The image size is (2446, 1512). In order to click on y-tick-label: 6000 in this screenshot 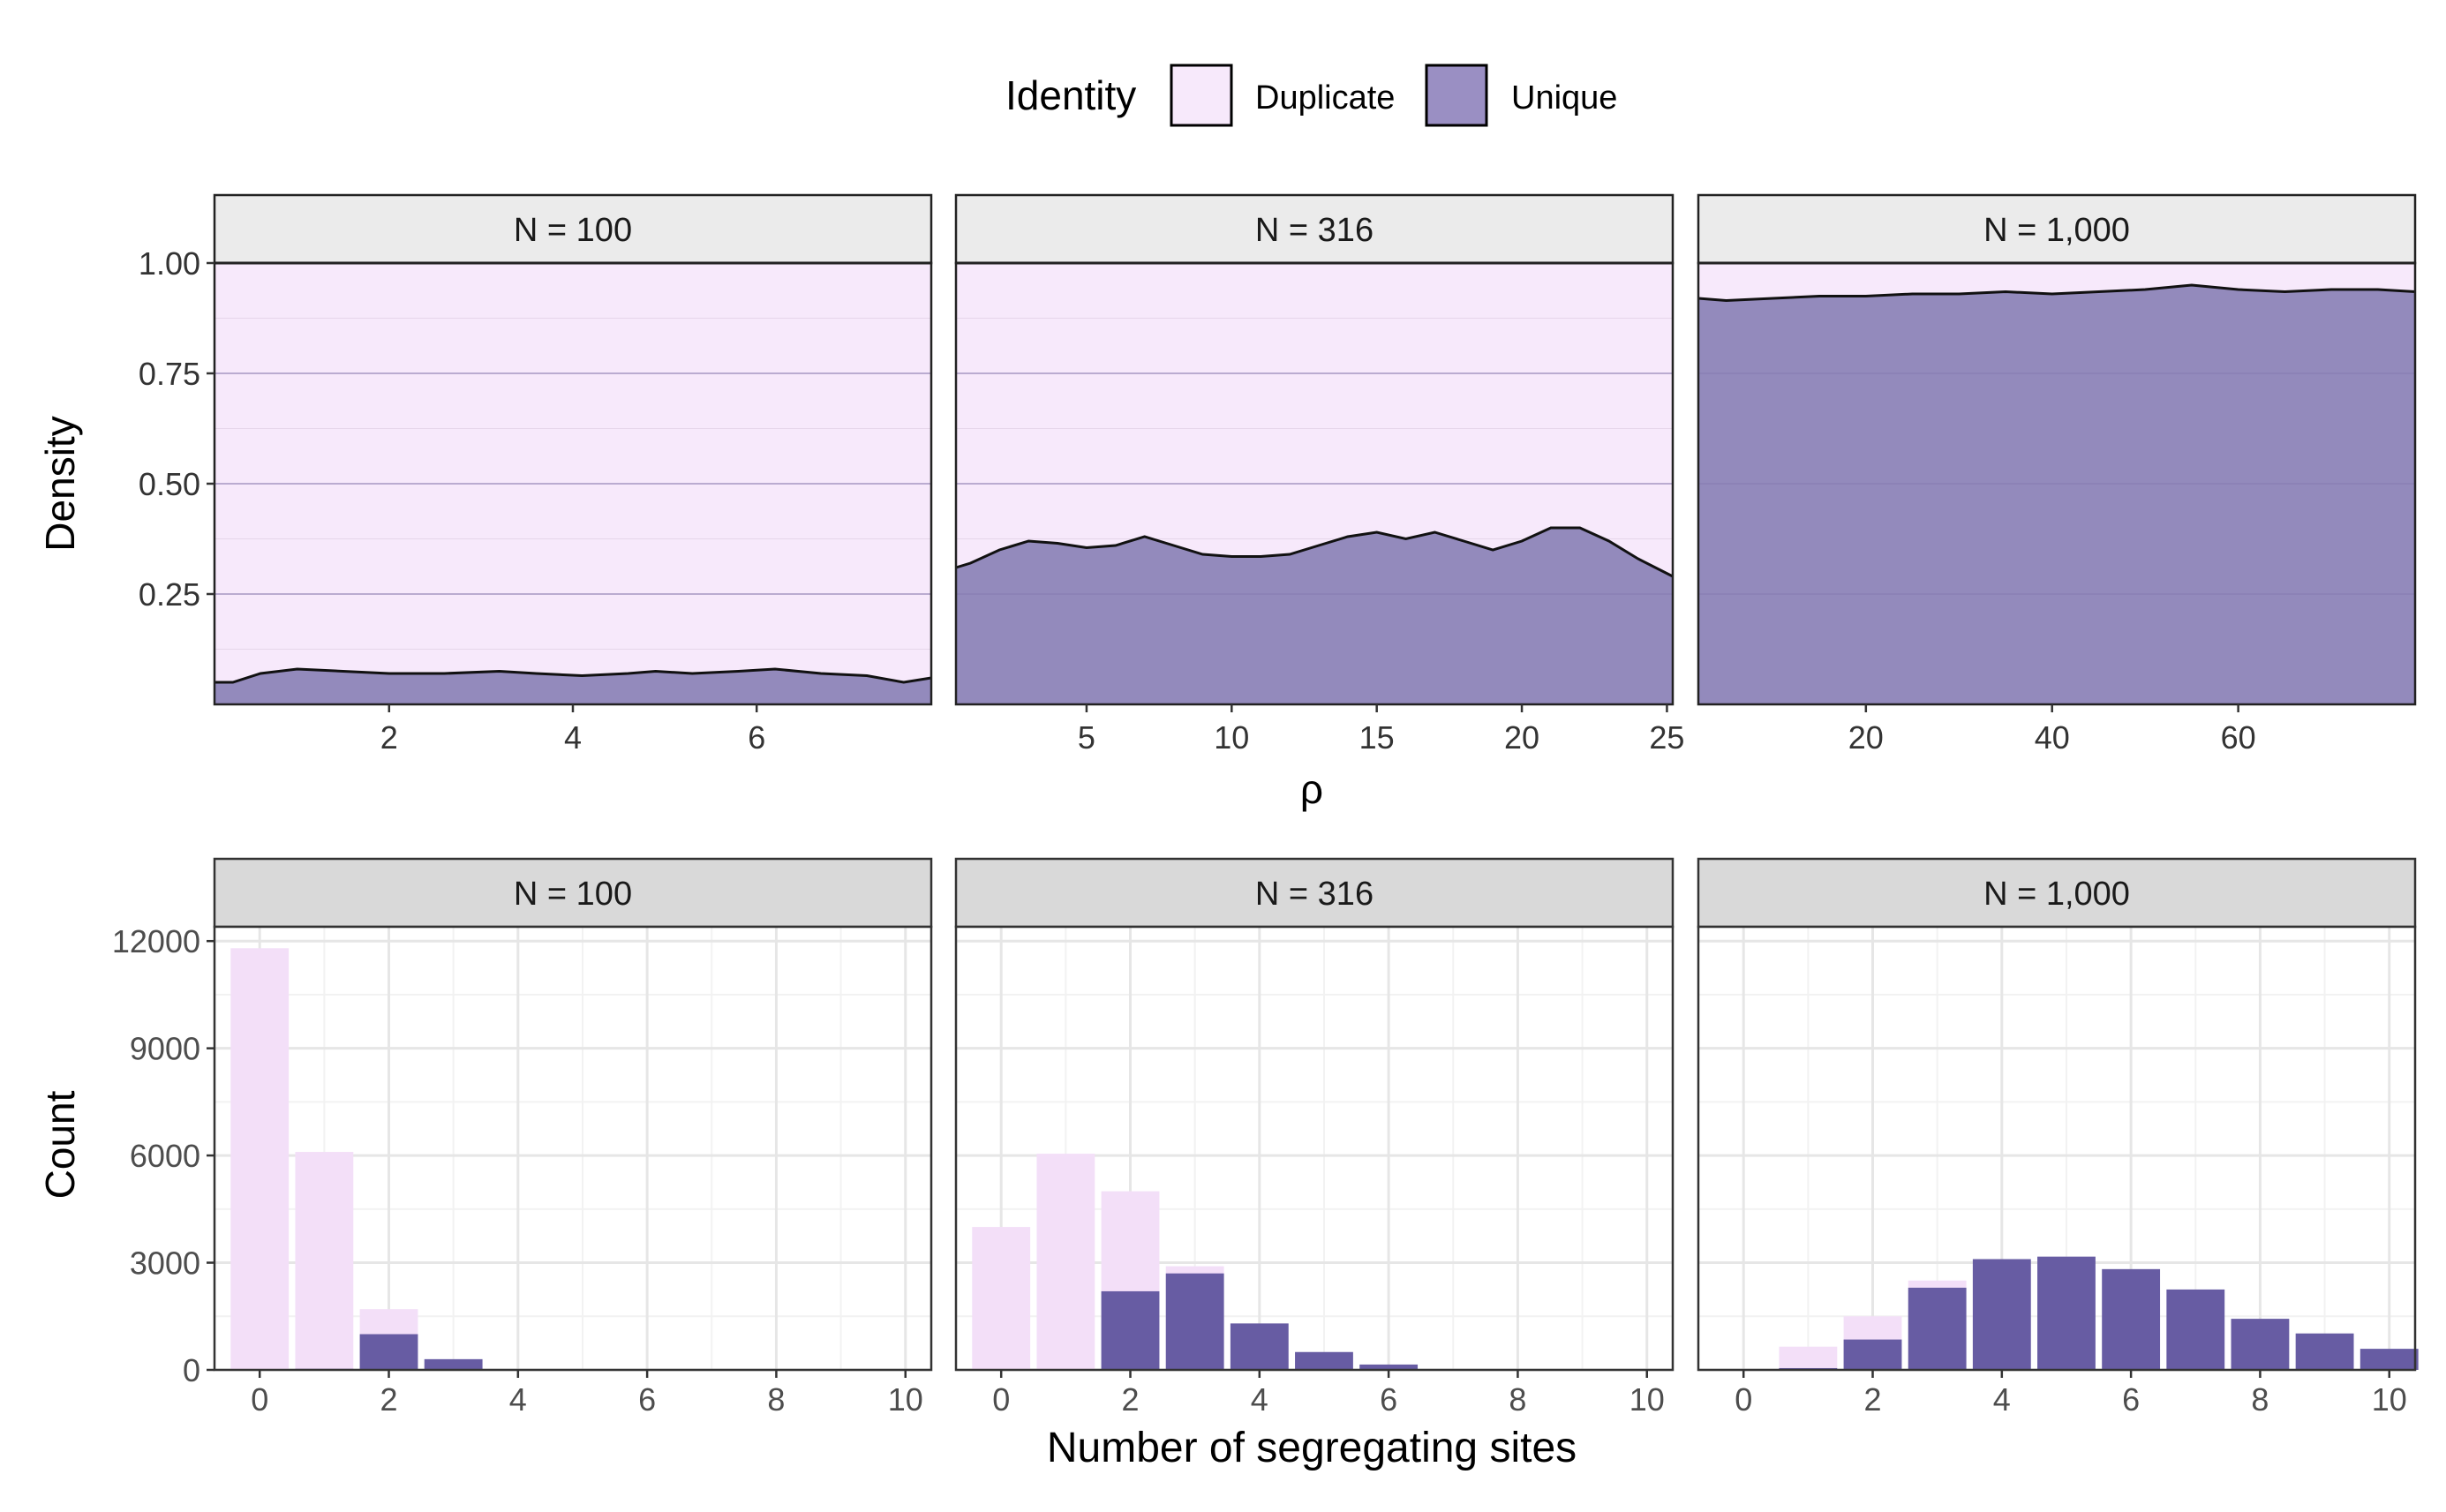, I will do `click(165, 1156)`.